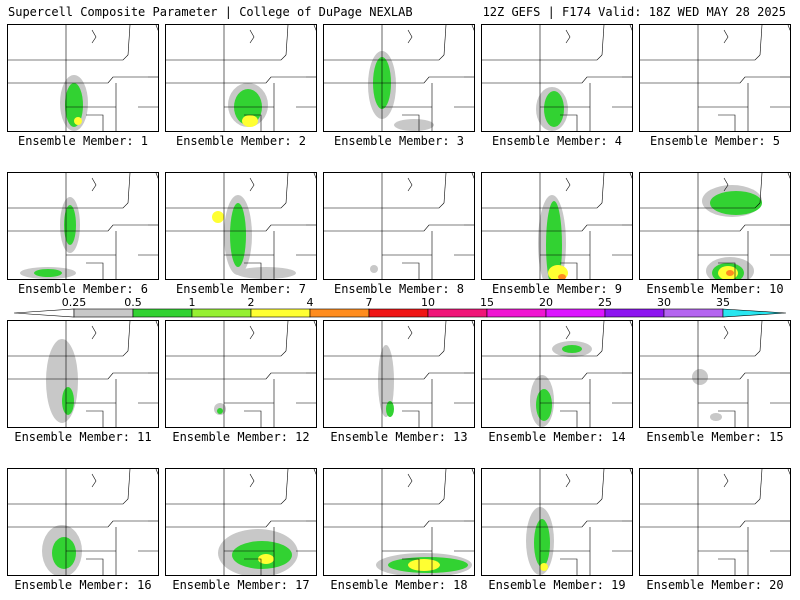 The image size is (800, 600). Describe the element at coordinates (715, 585) in the screenshot. I see `member-label: Ensemble Member: 20` at that location.